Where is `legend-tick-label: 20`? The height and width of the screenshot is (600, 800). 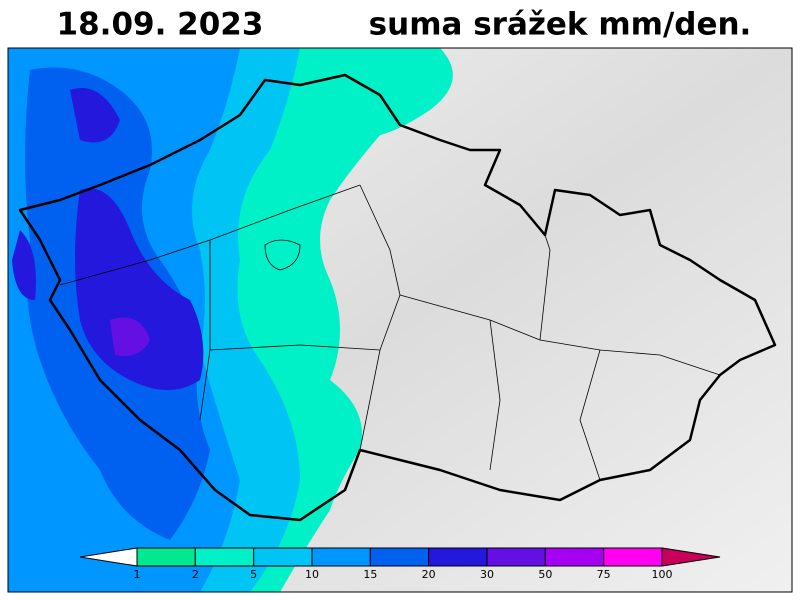
legend-tick-label: 20 is located at coordinates (429, 574).